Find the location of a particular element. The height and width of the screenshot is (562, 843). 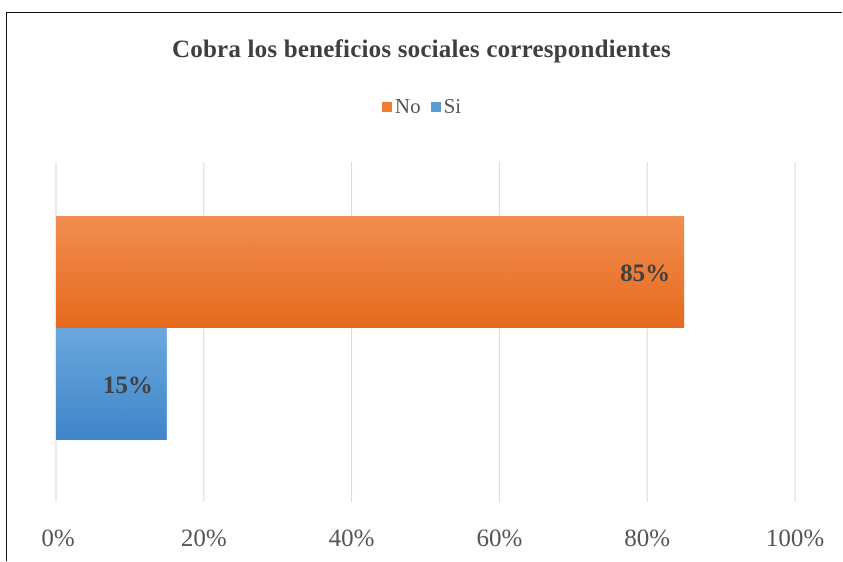

legend-item-no: No is located at coordinates (401, 106).